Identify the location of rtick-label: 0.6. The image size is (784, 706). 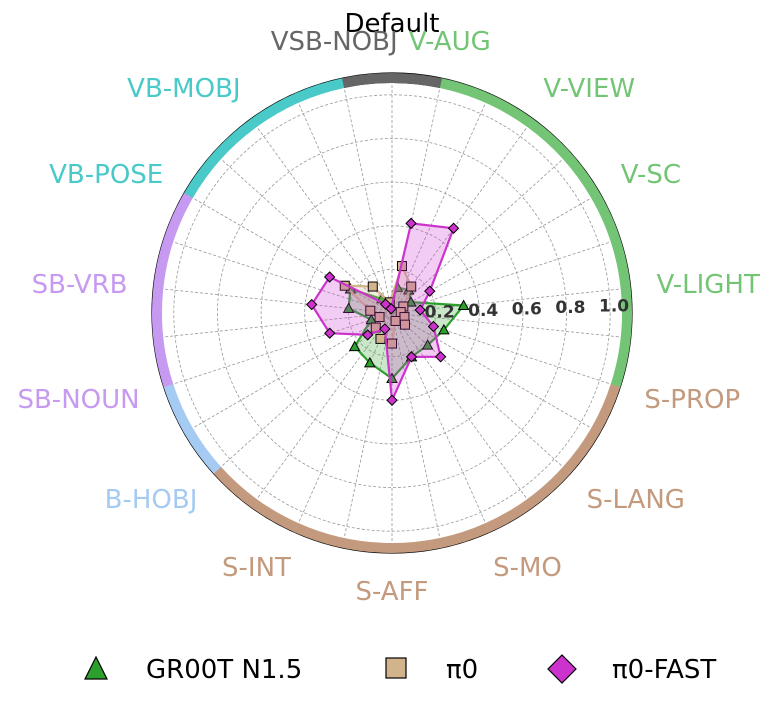
(527, 309).